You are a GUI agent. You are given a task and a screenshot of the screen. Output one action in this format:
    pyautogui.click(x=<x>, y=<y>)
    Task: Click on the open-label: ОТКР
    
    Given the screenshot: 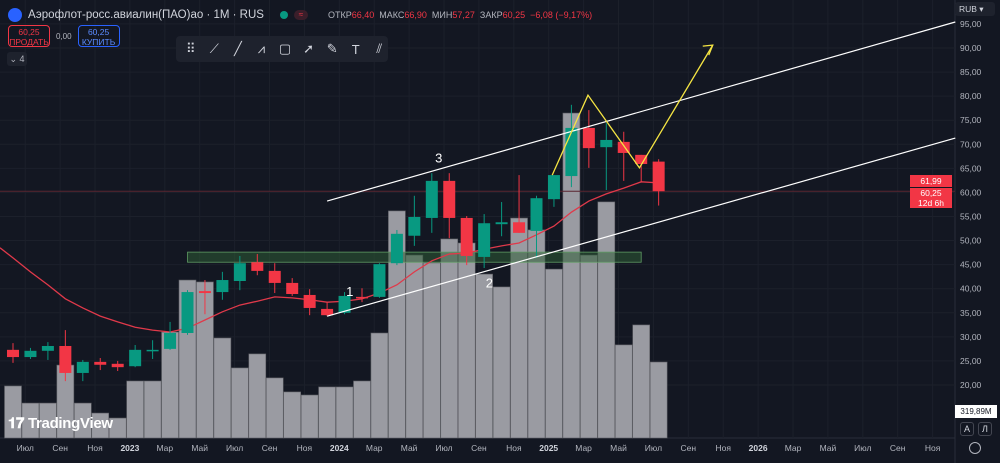 What is the action you would take?
    pyautogui.click(x=339, y=15)
    